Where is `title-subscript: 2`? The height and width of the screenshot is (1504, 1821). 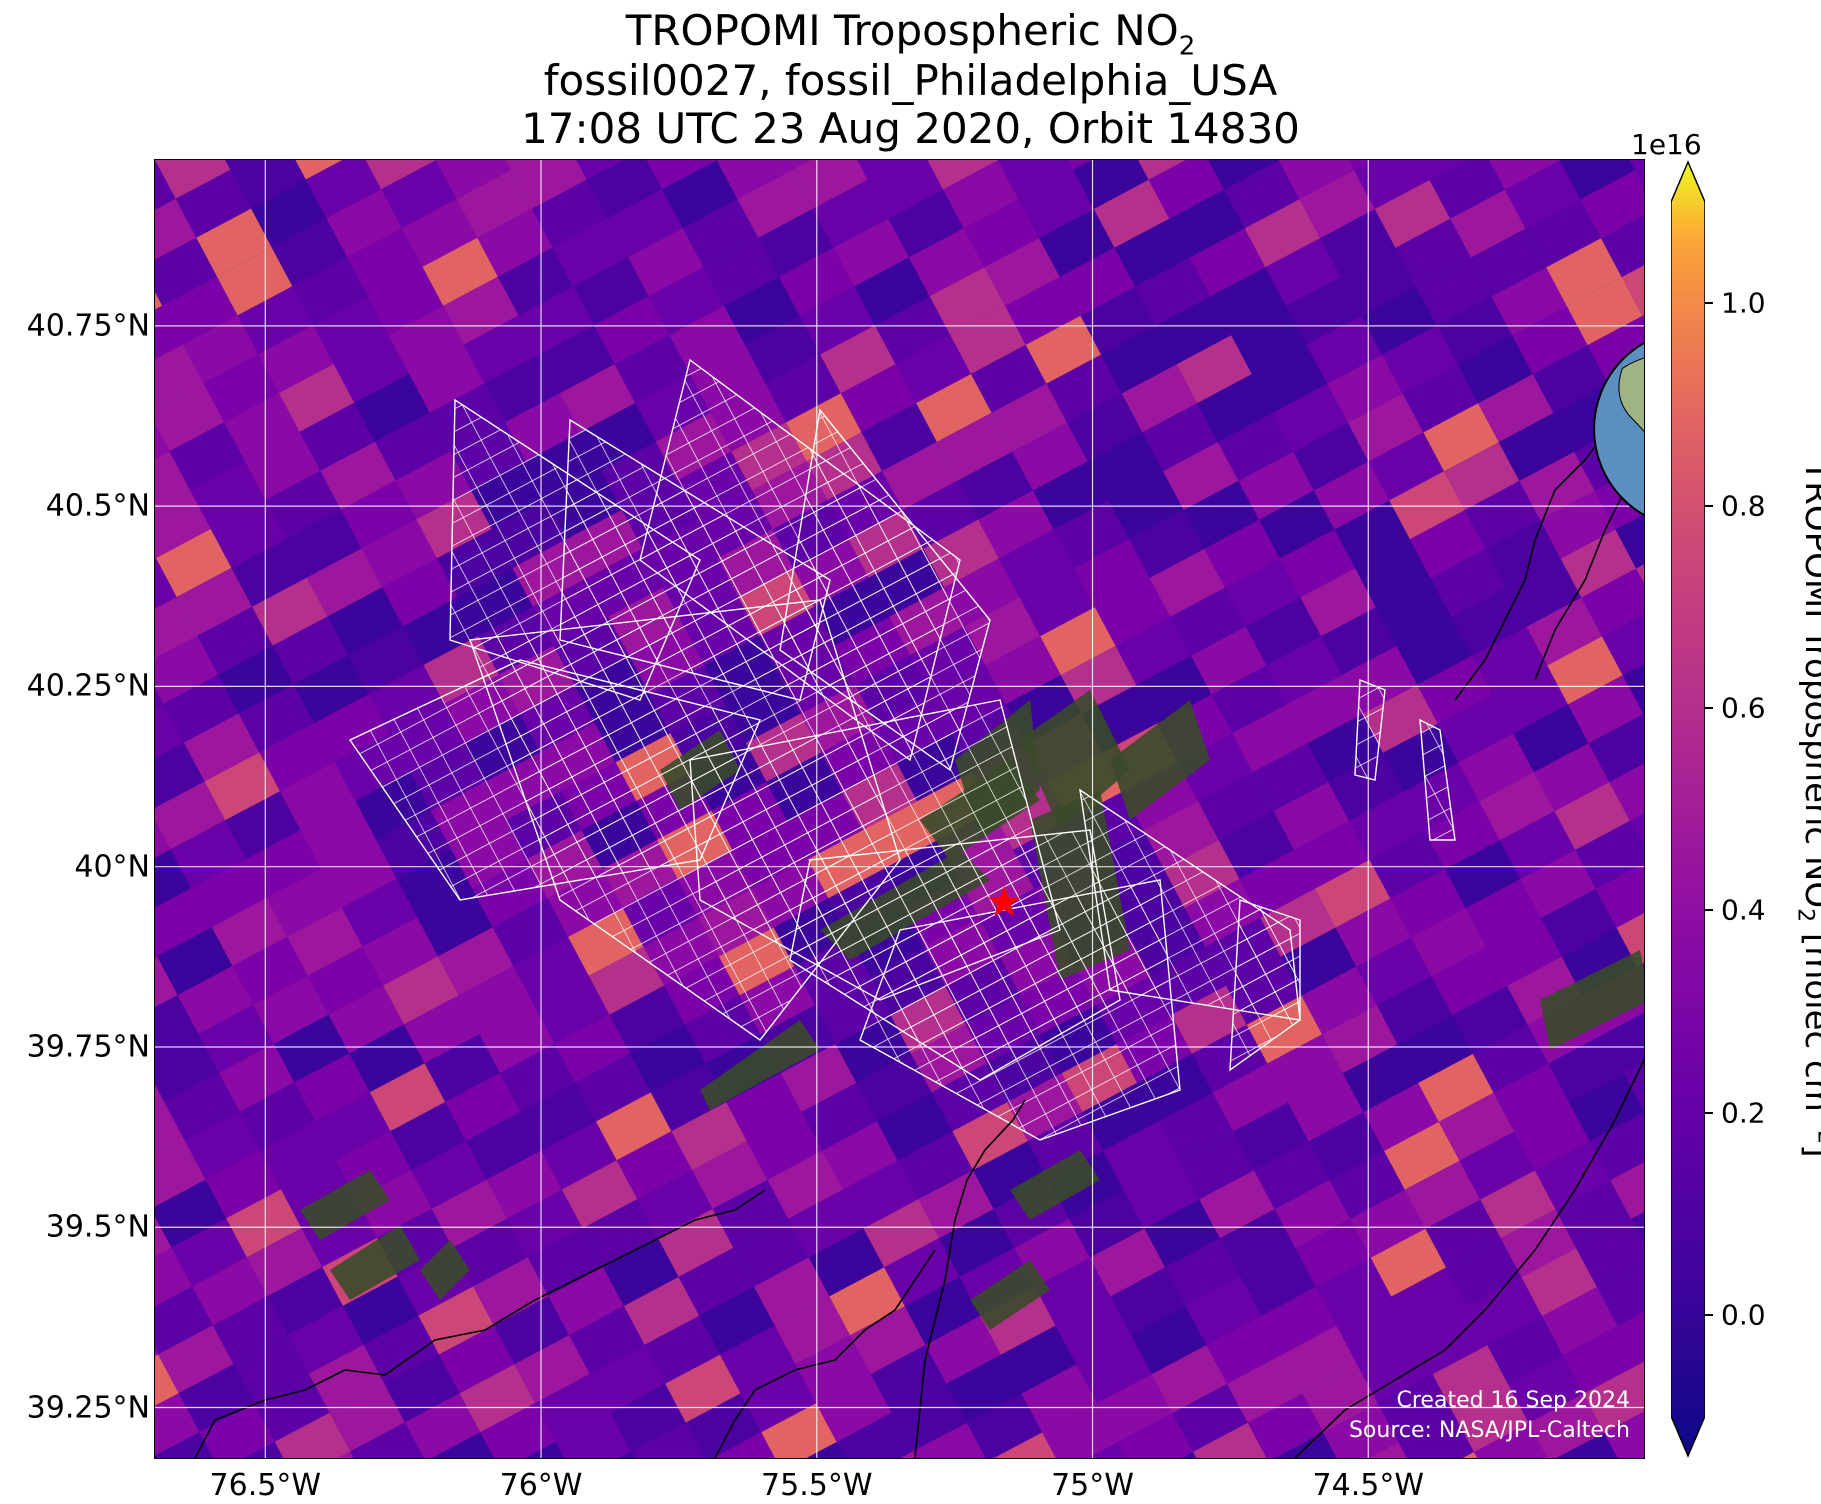
title-subscript: 2 is located at coordinates (1187, 46).